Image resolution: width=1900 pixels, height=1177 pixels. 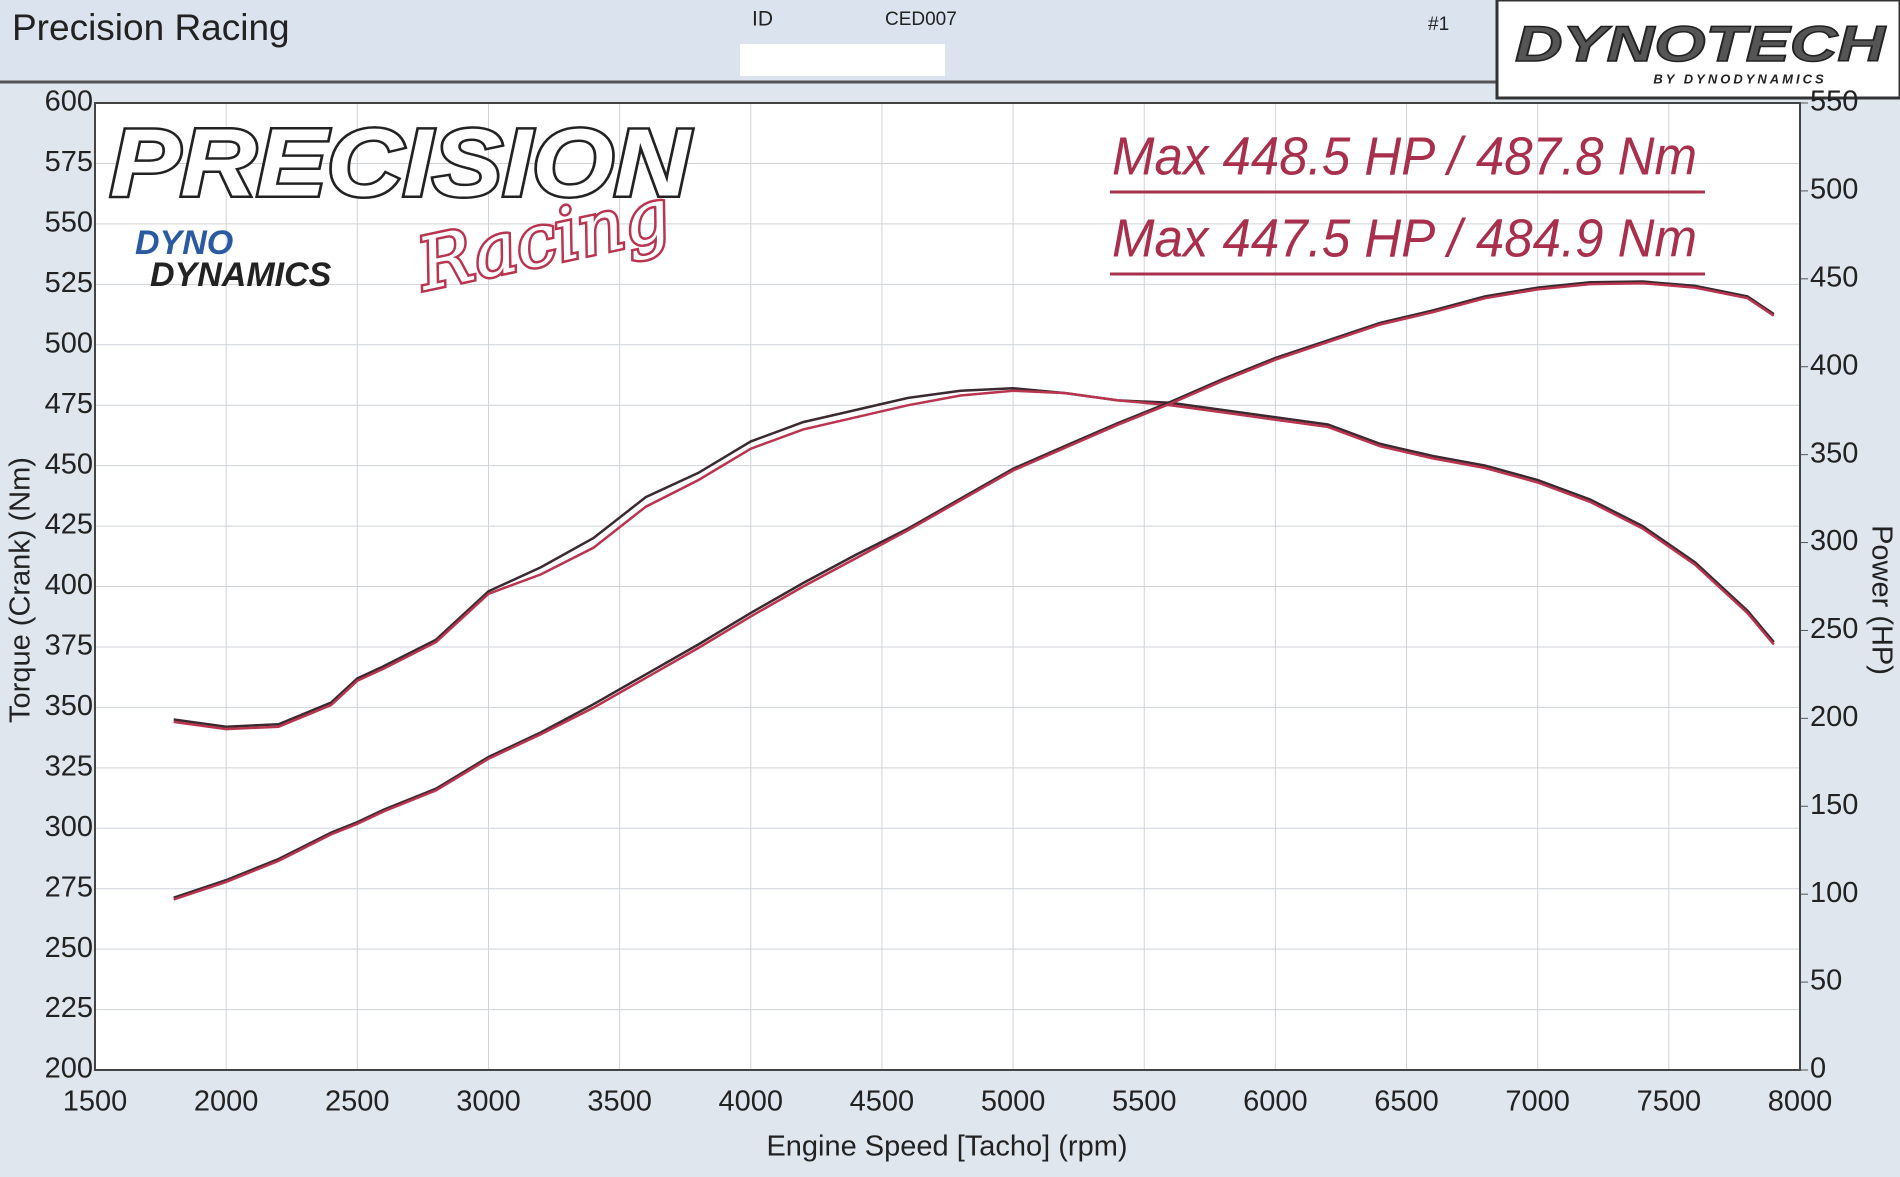 I want to click on x-tick-label: 3000, so click(x=488, y=1102).